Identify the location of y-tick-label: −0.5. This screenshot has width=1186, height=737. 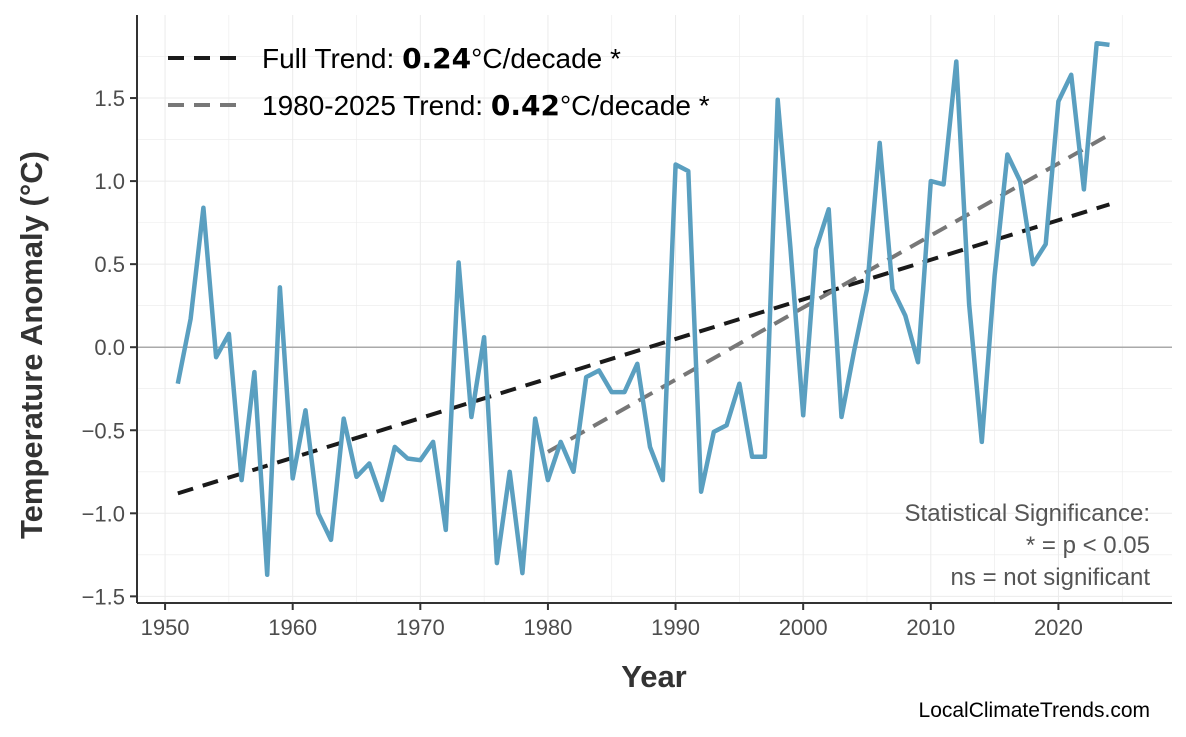
(103, 430).